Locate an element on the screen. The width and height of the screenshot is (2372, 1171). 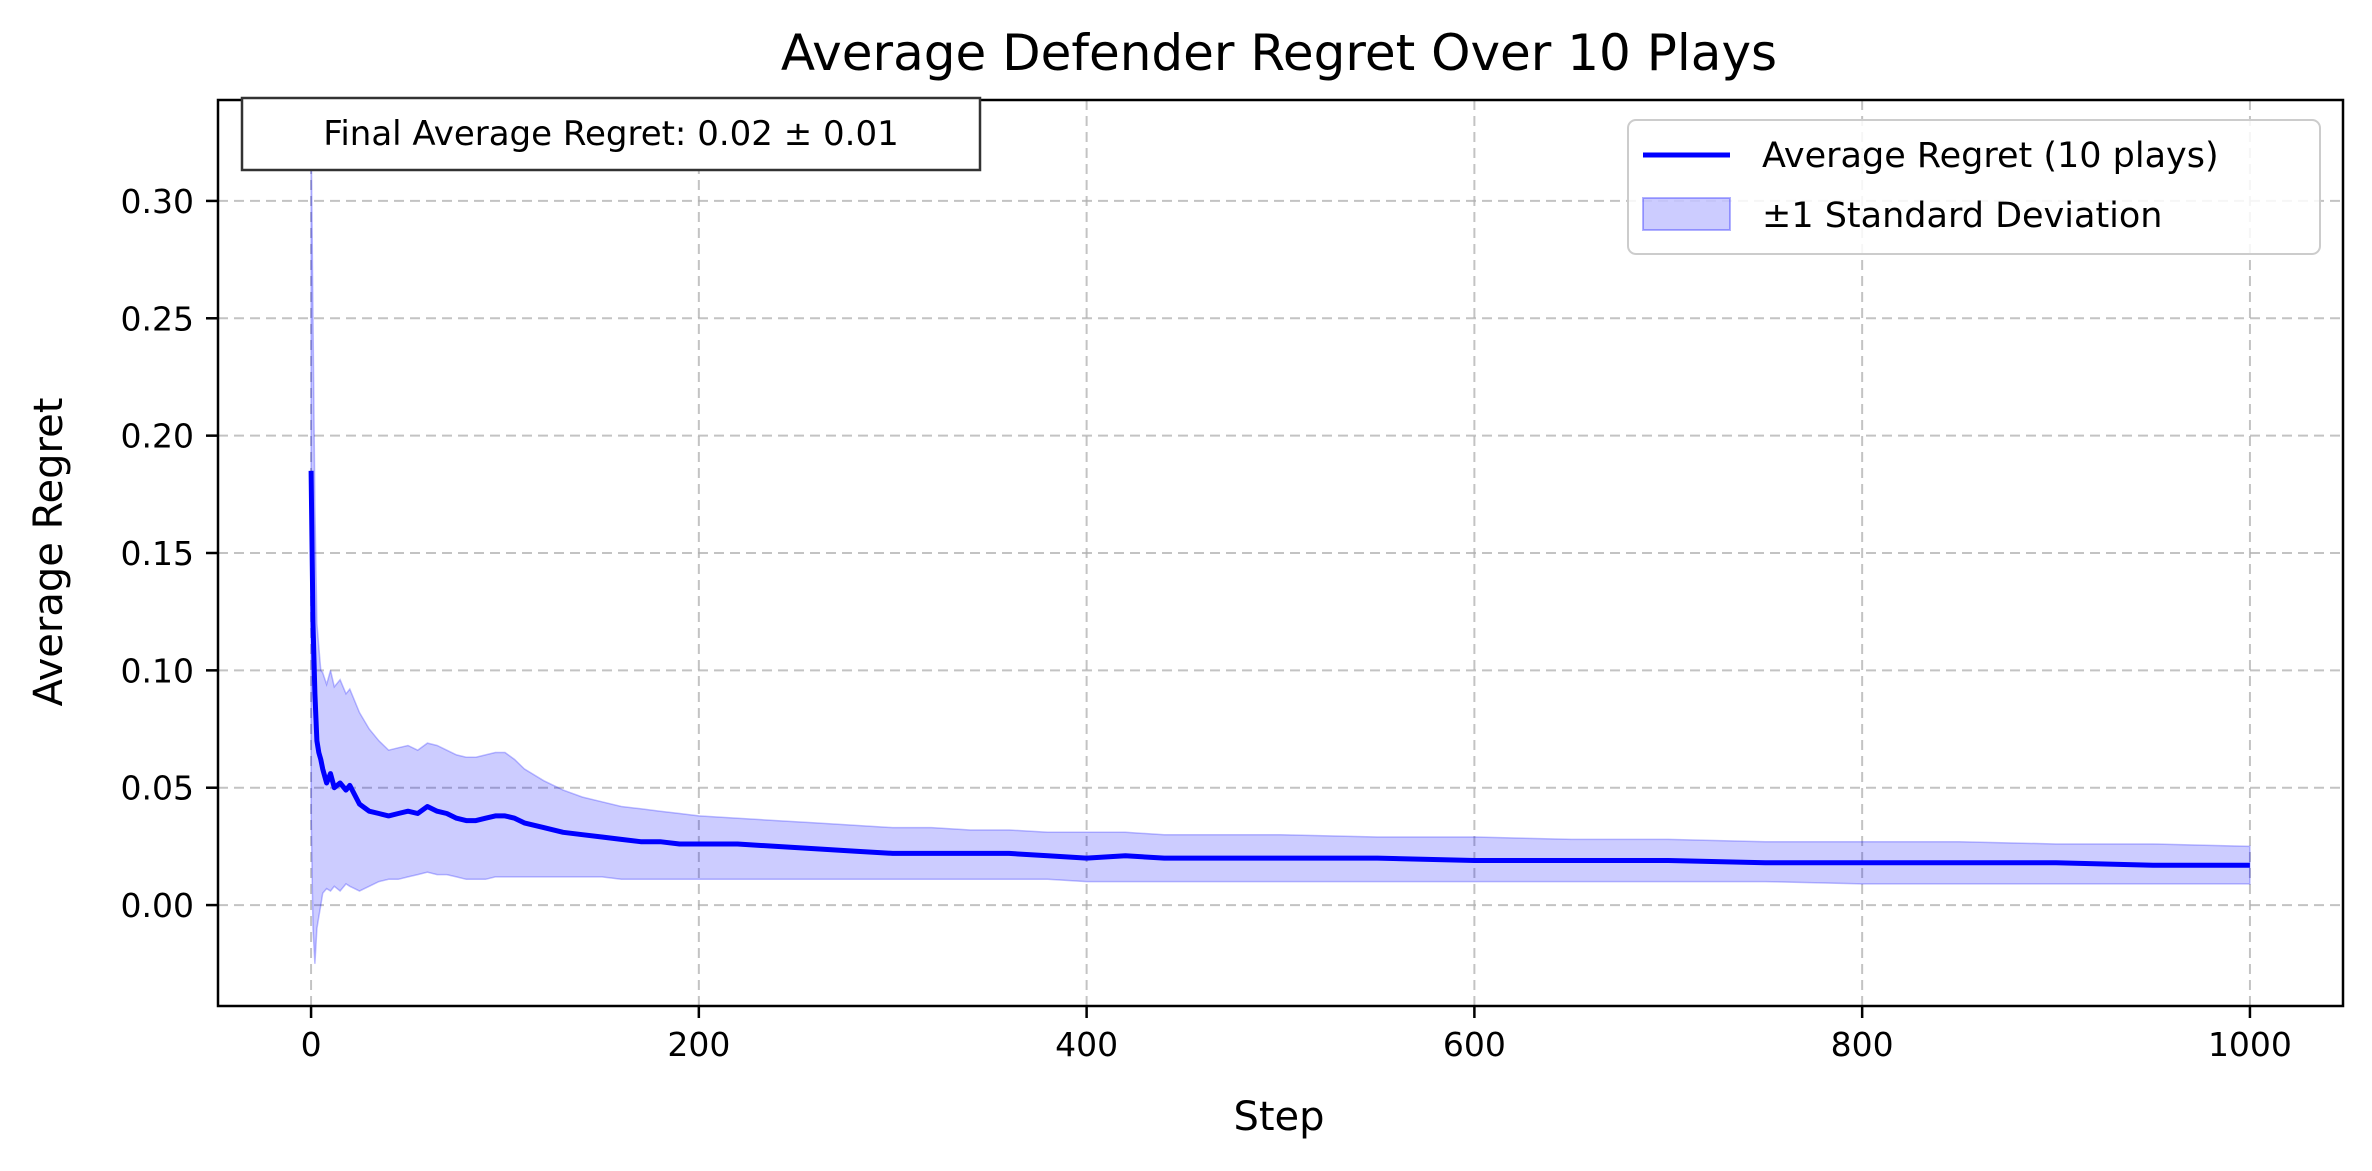
x-axis-ticks: 0 200 400 600 800 1000 is located at coordinates (1296, 1035).